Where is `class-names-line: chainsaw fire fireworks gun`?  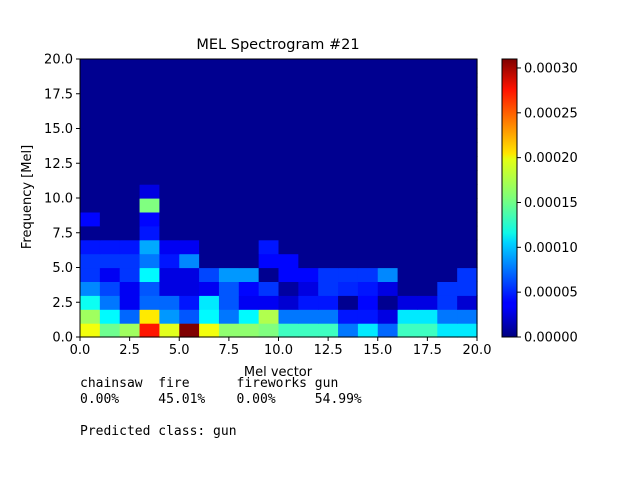 class-names-line: chainsaw fire fireworks gun is located at coordinates (209, 383).